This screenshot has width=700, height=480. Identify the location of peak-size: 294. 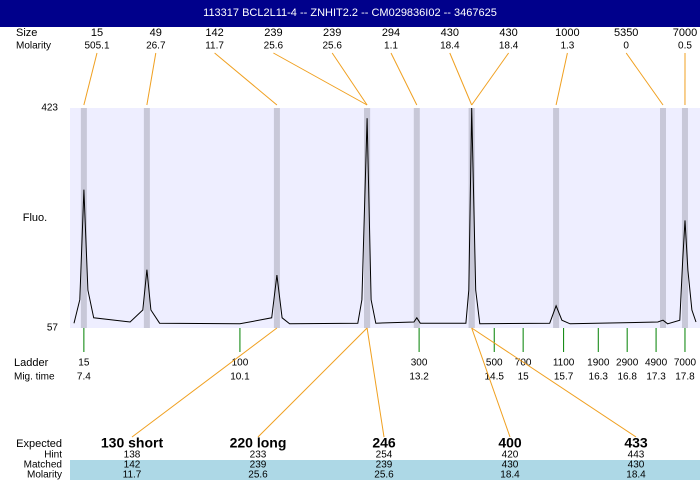
(391, 33).